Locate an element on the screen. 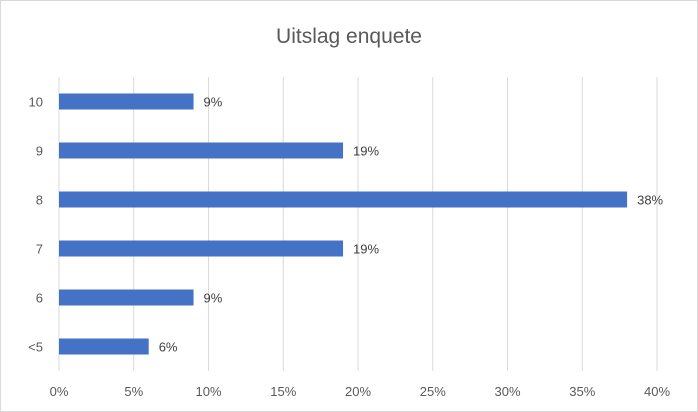  x-tick-label: 5% is located at coordinates (133, 391).